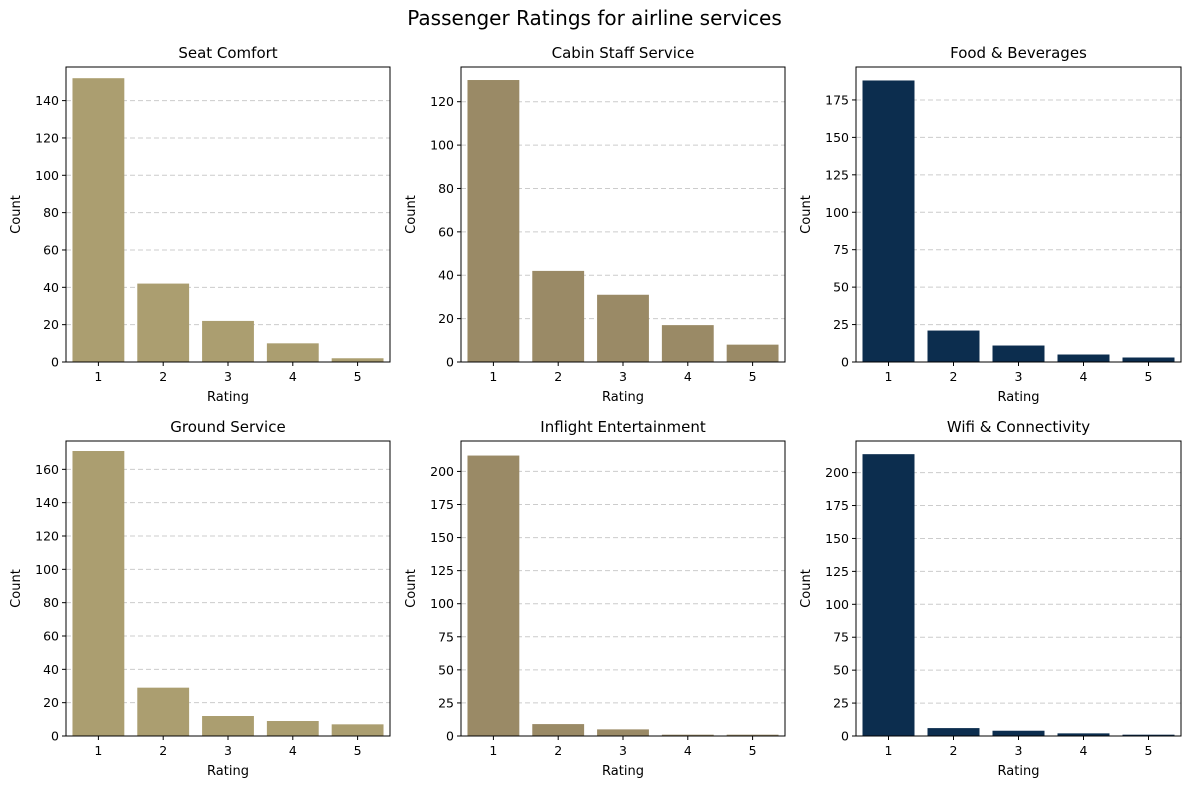  What do you see at coordinates (623, 427) in the screenshot?
I see `subplot-title: Inflight Entertainment` at bounding box center [623, 427].